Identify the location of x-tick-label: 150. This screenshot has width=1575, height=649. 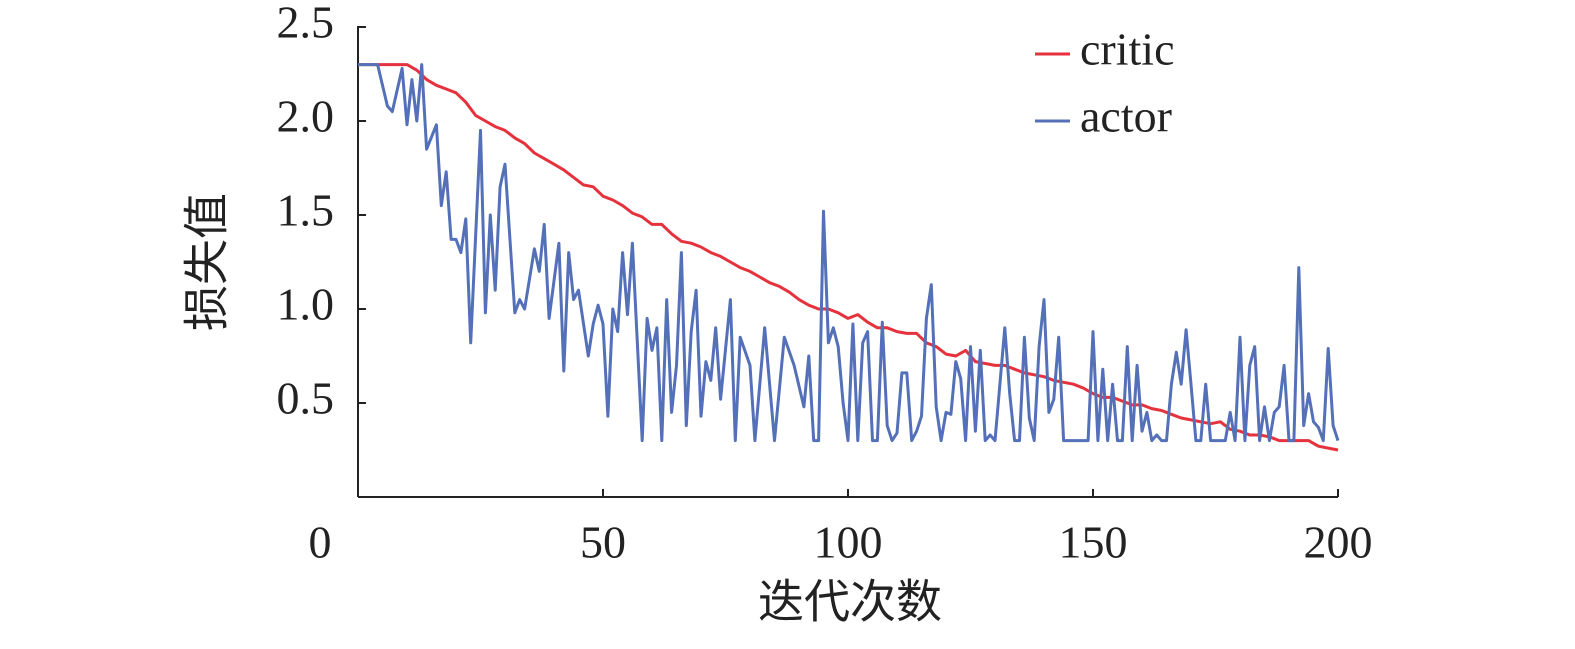
(1093, 542).